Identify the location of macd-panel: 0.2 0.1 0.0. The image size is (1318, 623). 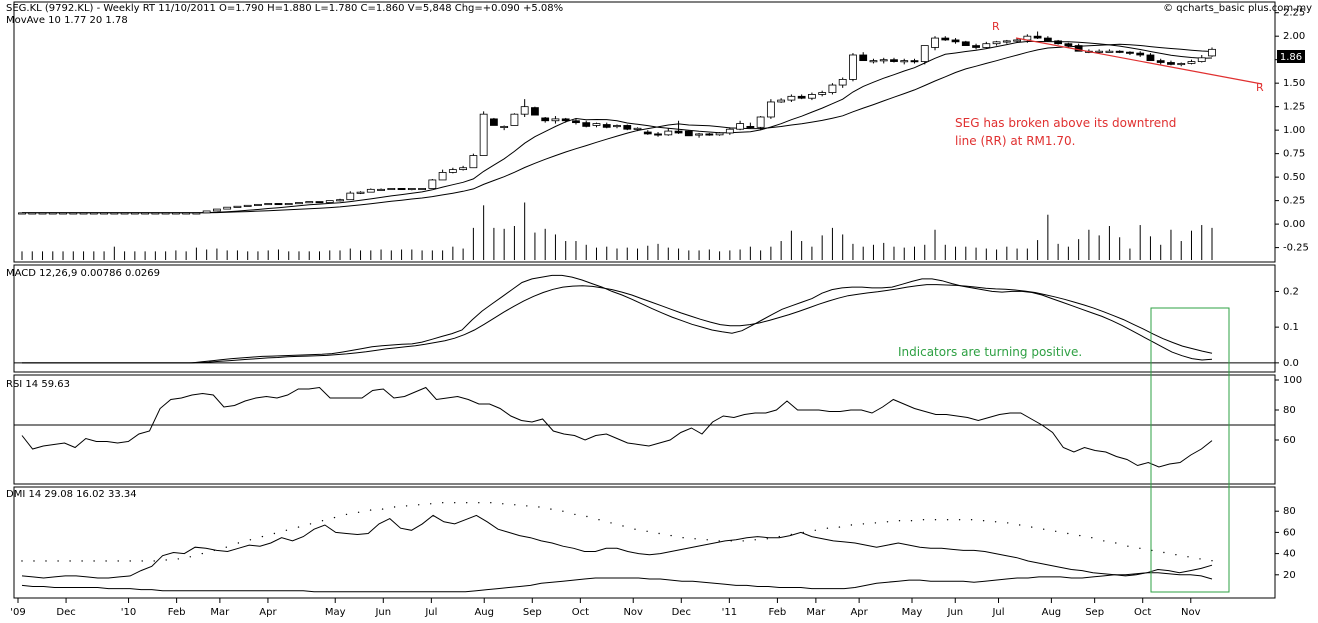
(656, 321).